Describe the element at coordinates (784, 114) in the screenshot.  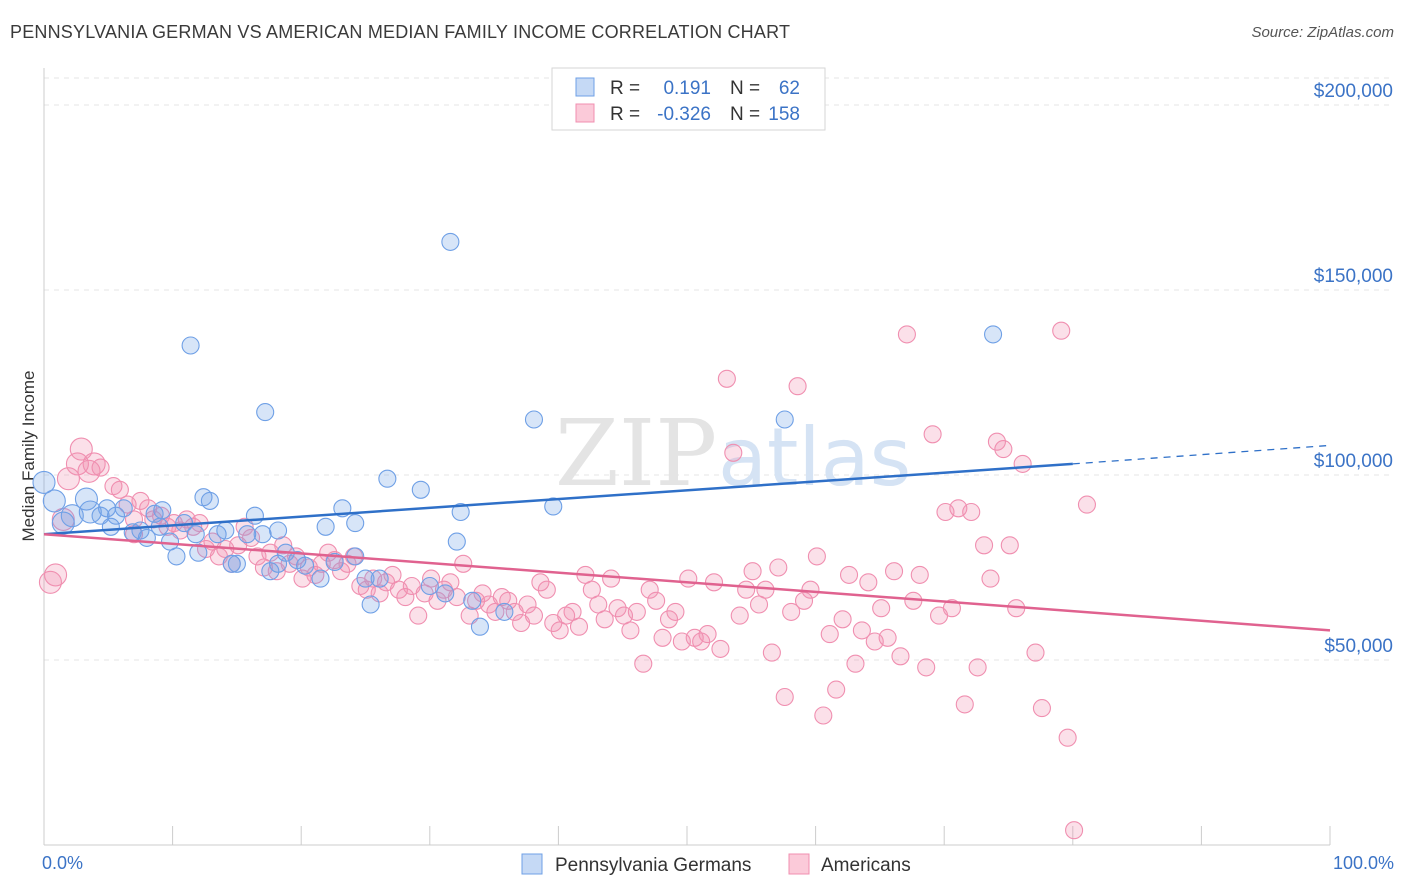
I see `stats-n-value-1: 158` at that location.